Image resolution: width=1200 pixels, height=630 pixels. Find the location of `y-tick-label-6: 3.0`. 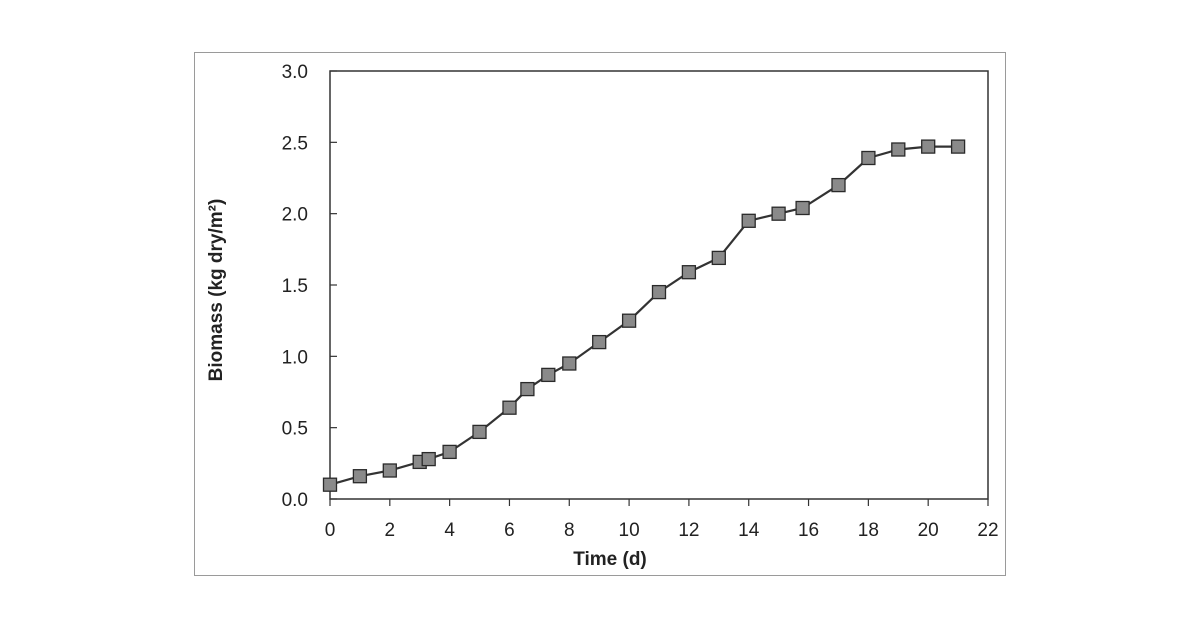

y-tick-label-6: 3.0 is located at coordinates (295, 72).